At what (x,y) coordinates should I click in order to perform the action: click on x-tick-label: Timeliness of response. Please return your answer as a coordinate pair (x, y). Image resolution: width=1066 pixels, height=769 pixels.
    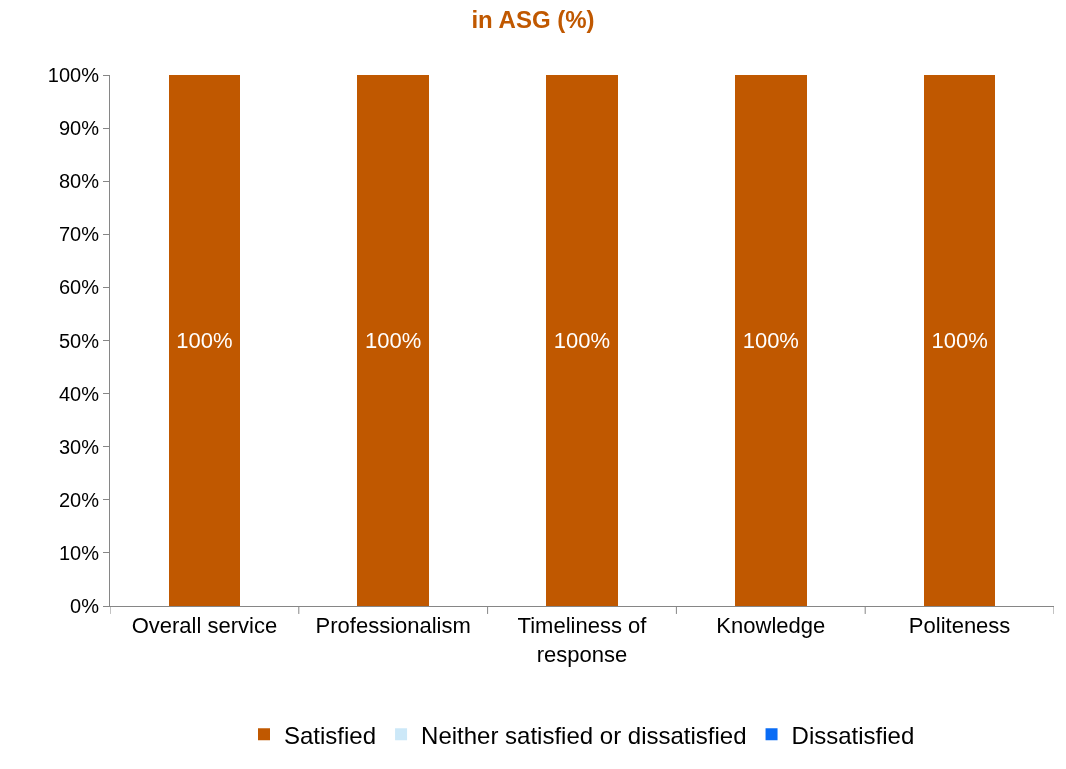
    Looking at the image, I should click on (582, 640).